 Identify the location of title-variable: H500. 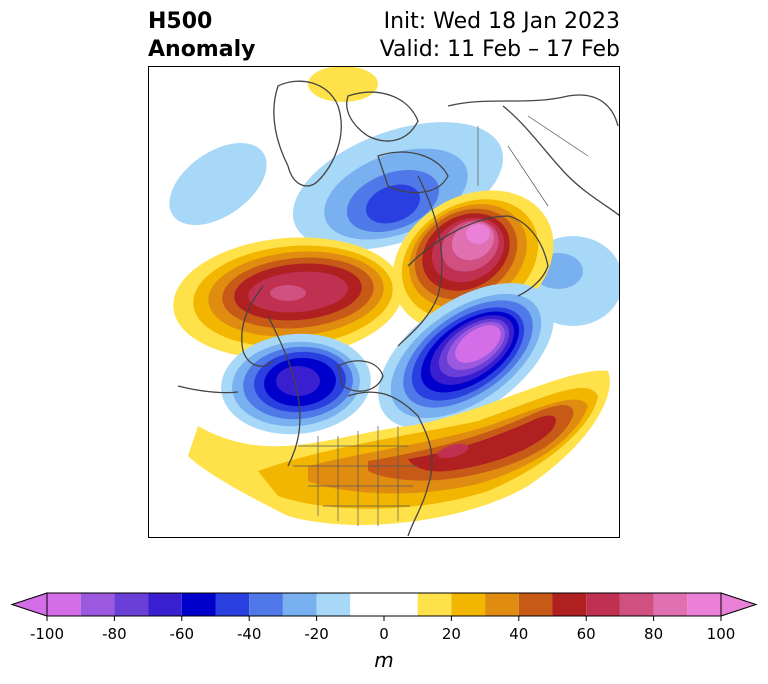
(180, 21).